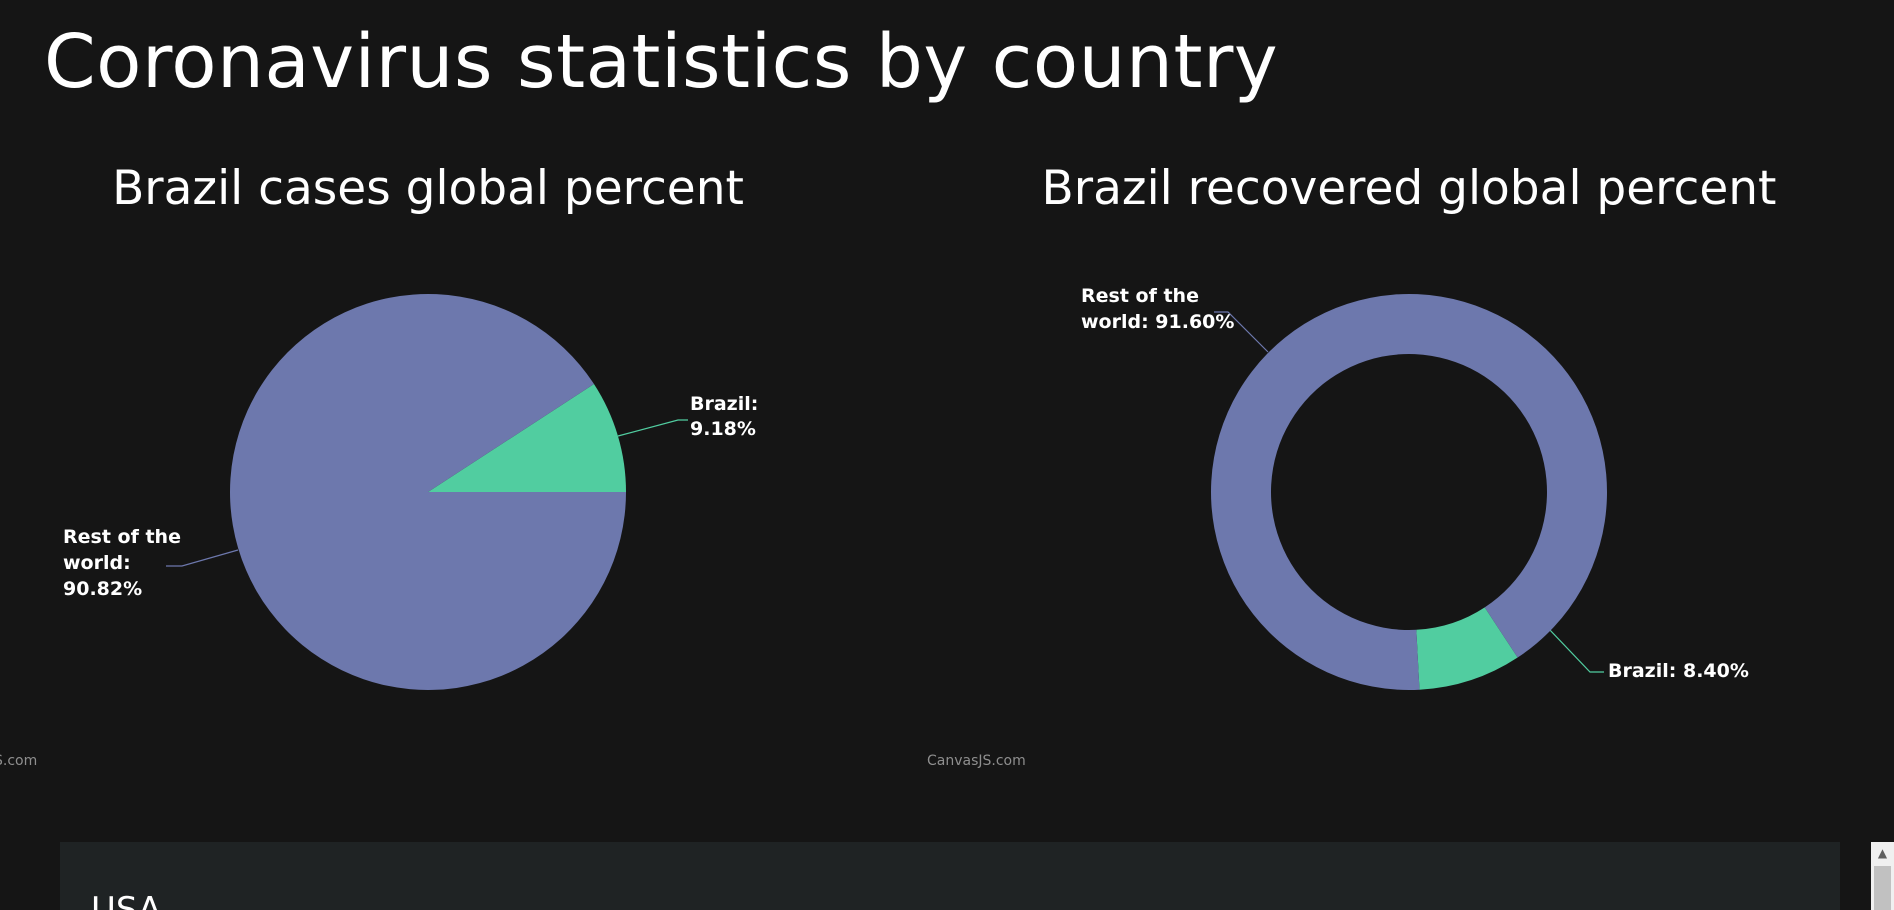  What do you see at coordinates (122, 563) in the screenshot?
I see `slice-label-cases-rest-of-the-world: Rest of the world: 90.82%` at bounding box center [122, 563].